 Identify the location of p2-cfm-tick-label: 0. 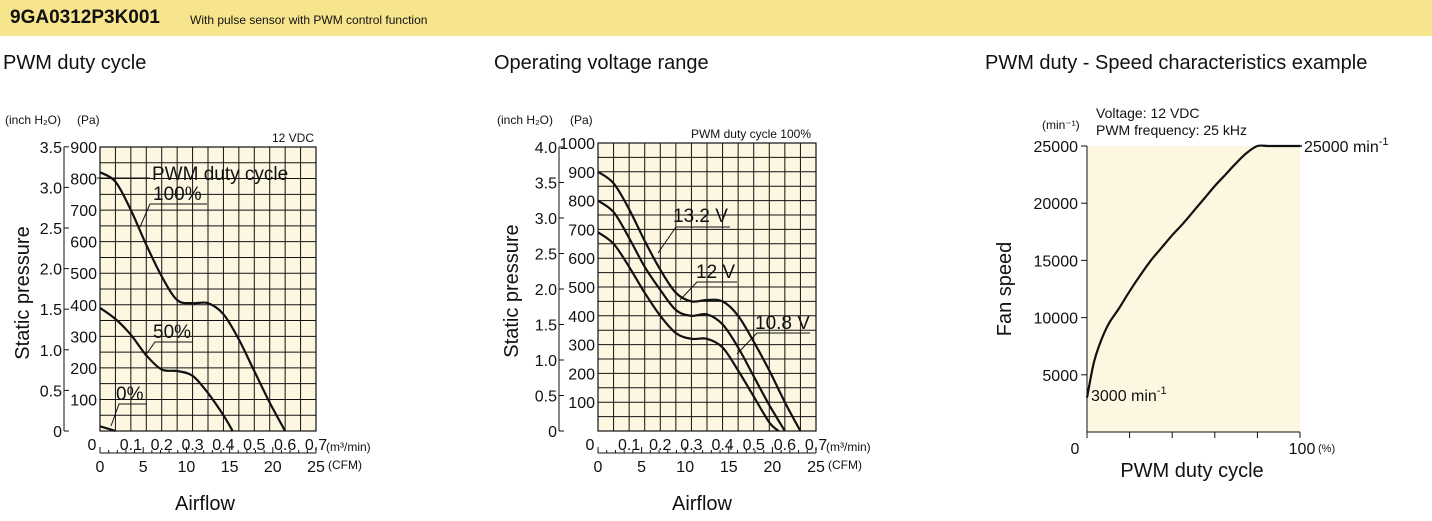
(598, 467).